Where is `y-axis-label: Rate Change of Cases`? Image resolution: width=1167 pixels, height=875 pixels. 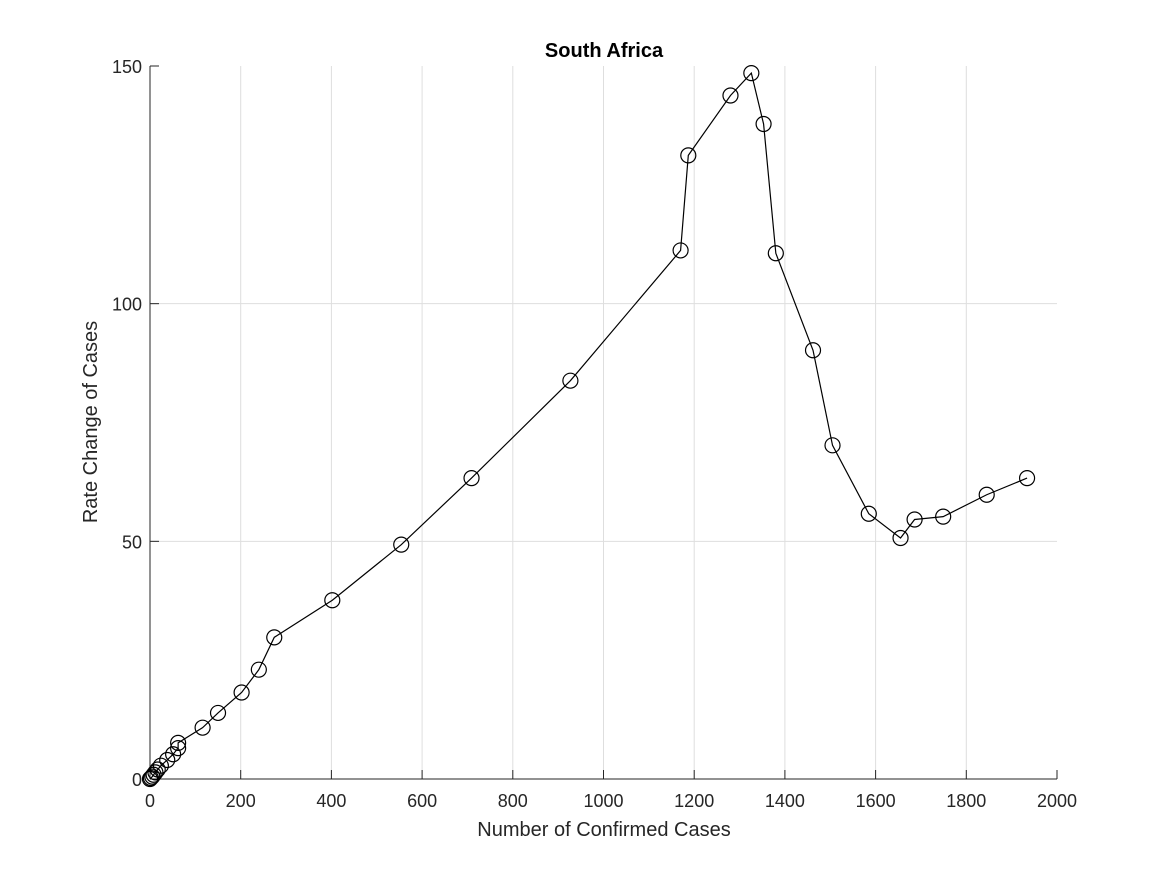
y-axis-label: Rate Change of Cases is located at coordinates (91, 422).